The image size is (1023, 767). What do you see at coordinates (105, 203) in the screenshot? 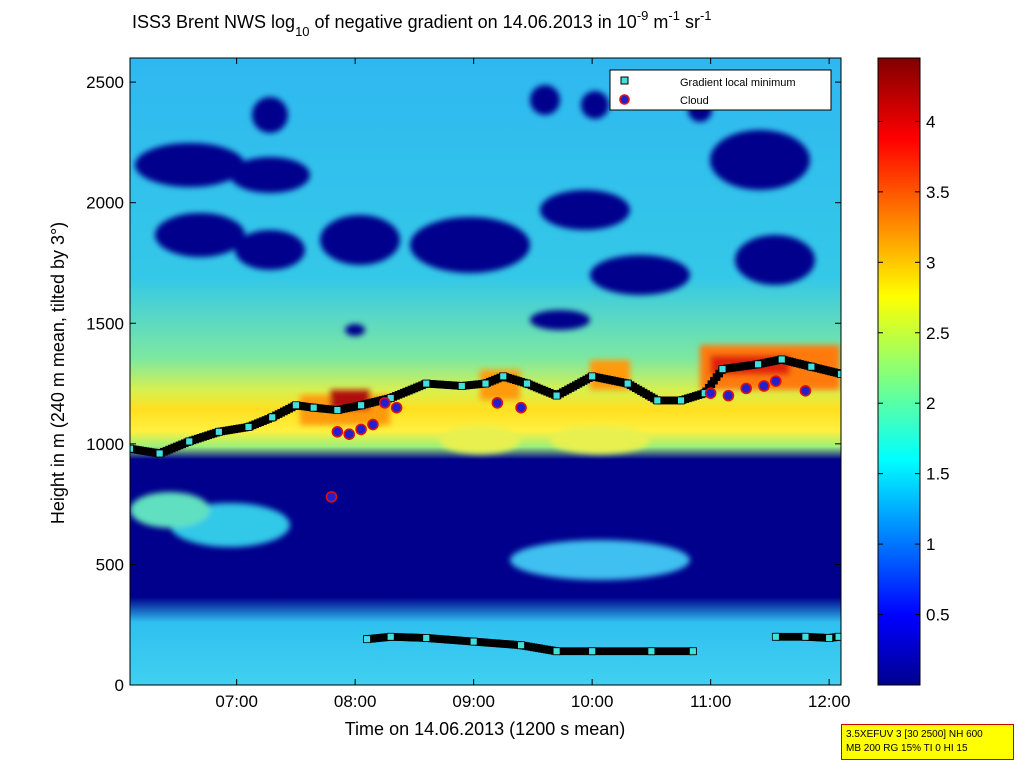
I see `y-tick-label: 2000` at bounding box center [105, 203].